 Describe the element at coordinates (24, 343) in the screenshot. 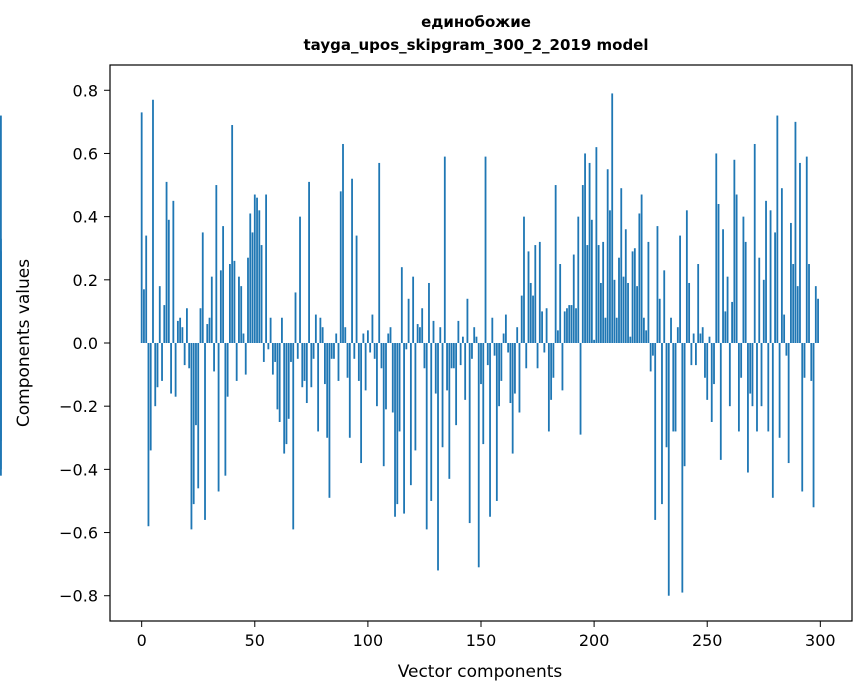

I see `y-axis-label: Components values` at that location.